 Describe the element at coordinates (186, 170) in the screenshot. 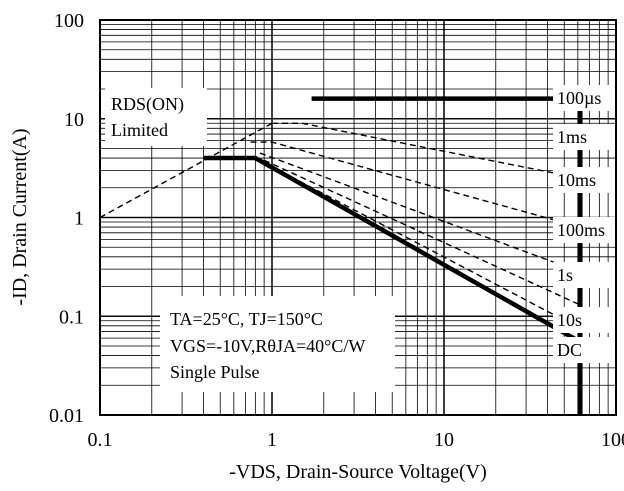

I see `series-line-rds-on-limited` at that location.